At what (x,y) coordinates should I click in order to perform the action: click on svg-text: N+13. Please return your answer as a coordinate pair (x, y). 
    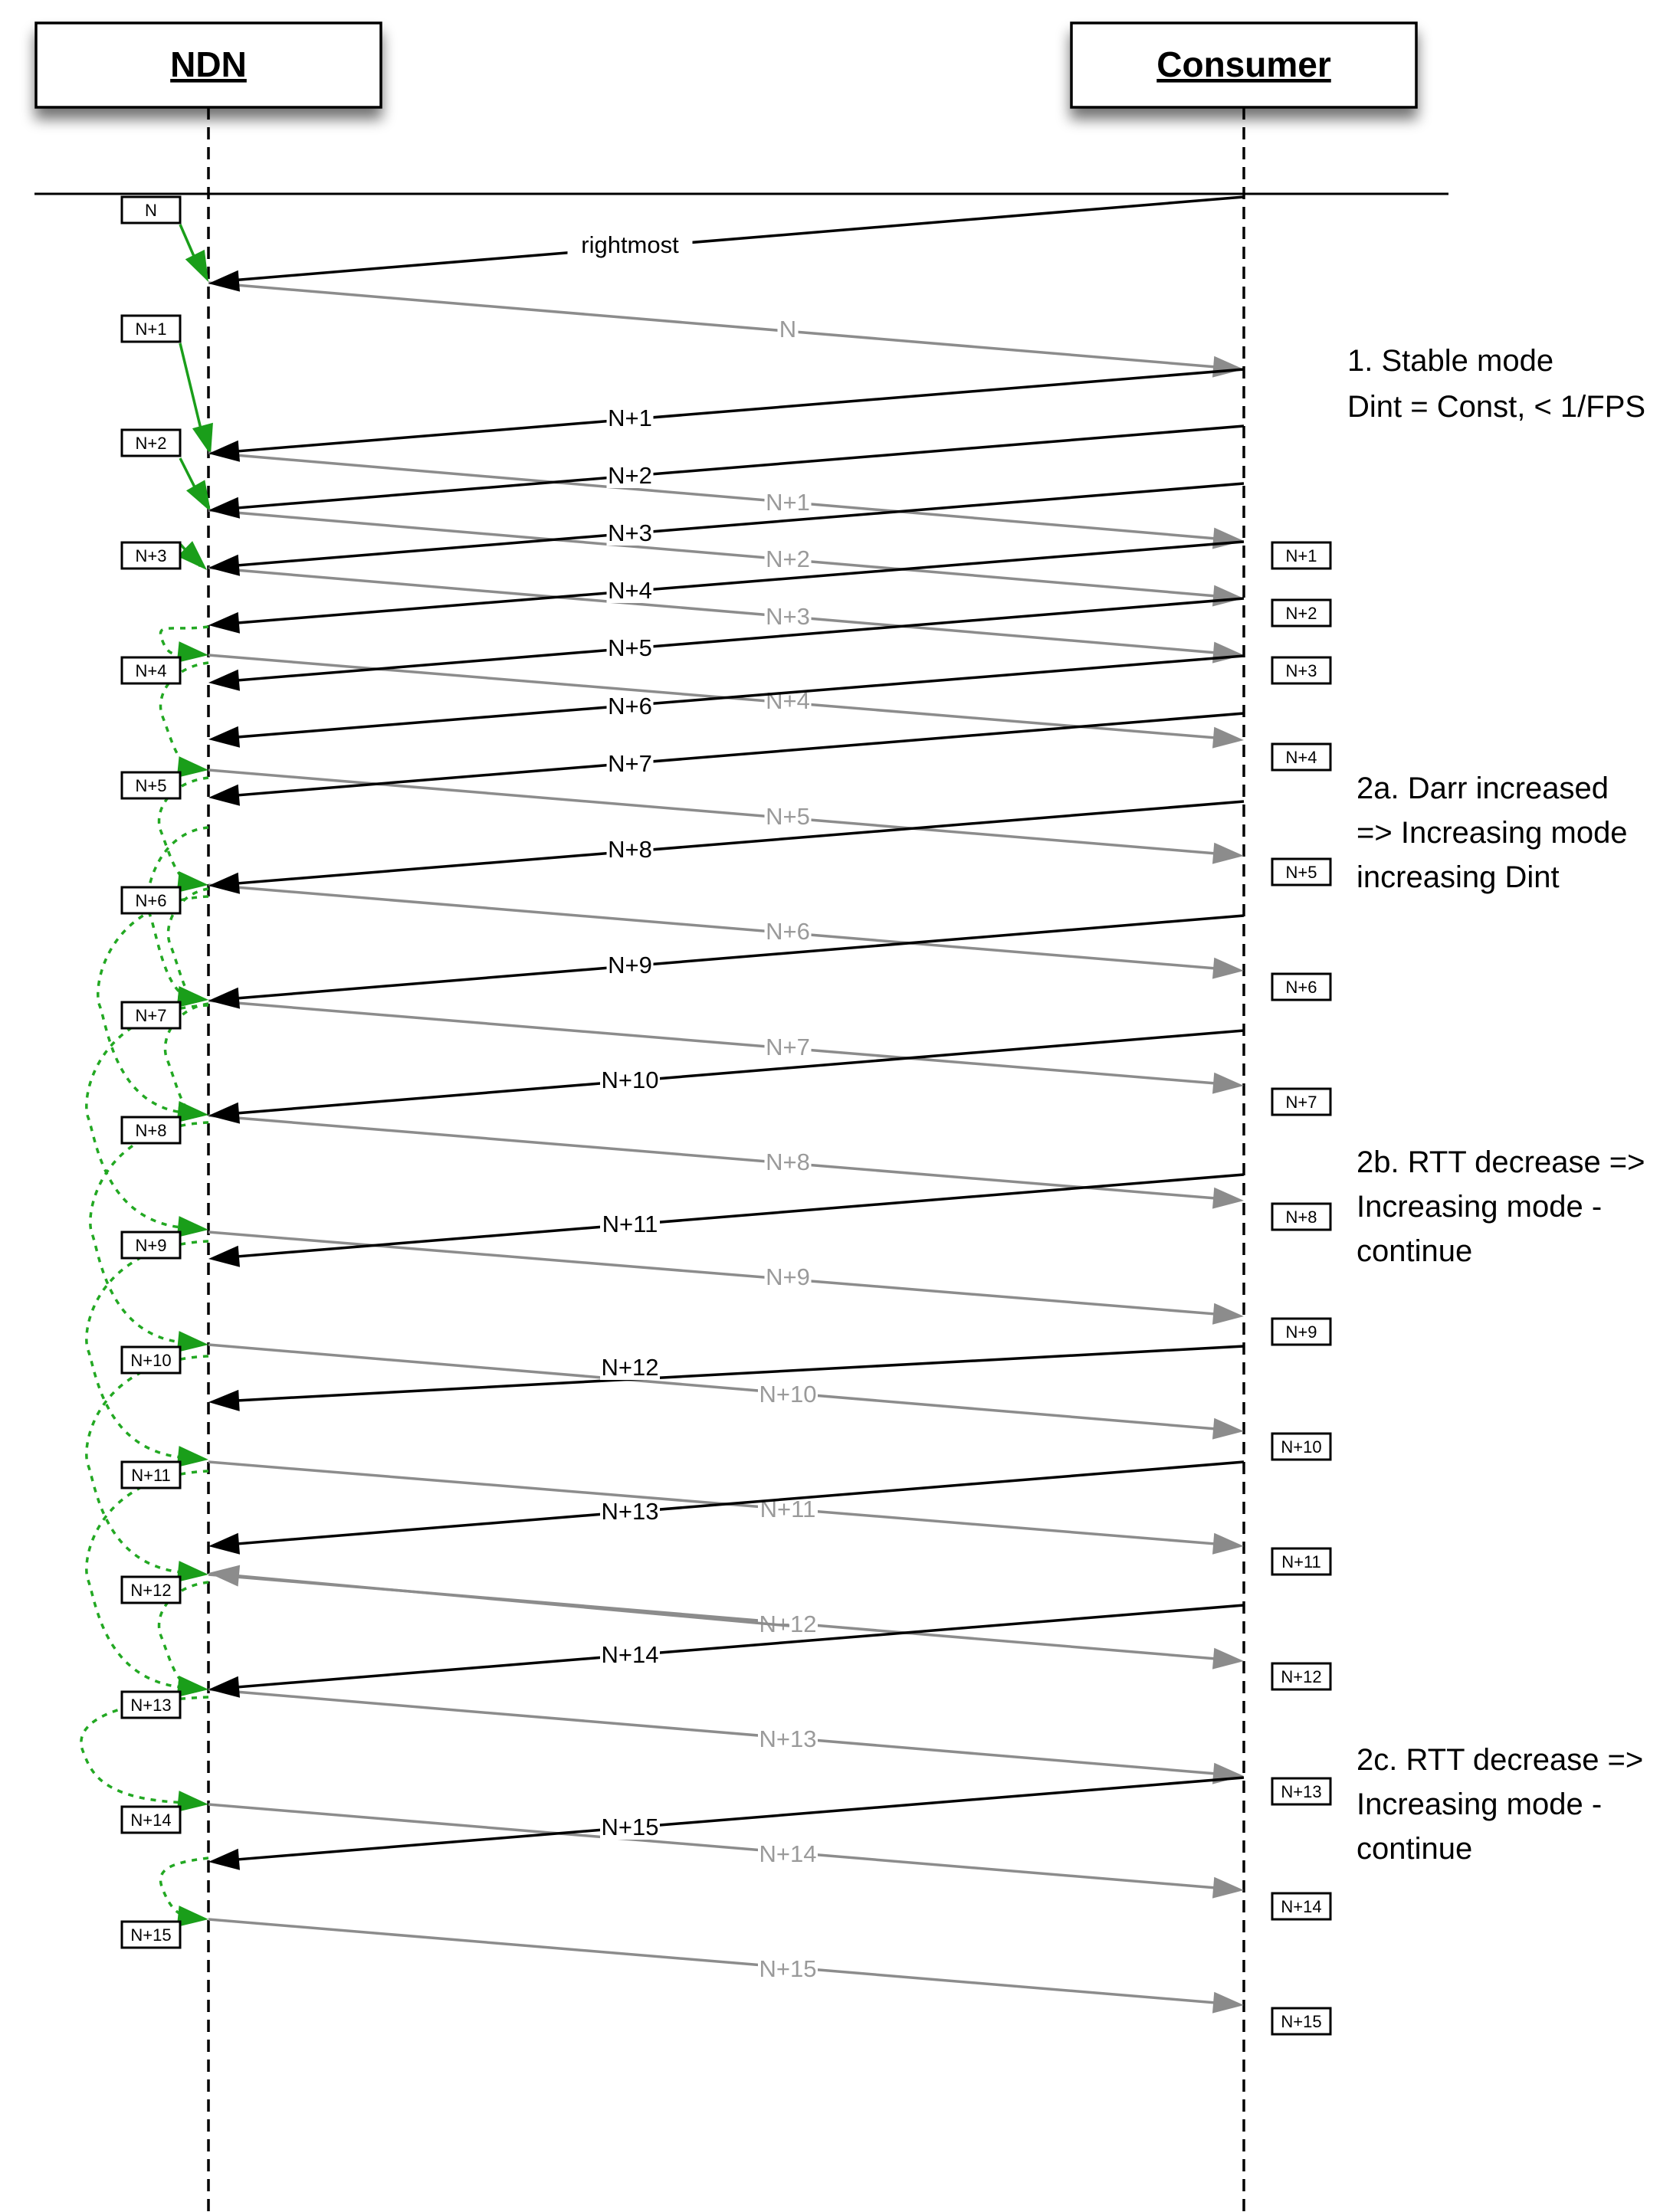
    Looking at the image, I should click on (150, 1705).